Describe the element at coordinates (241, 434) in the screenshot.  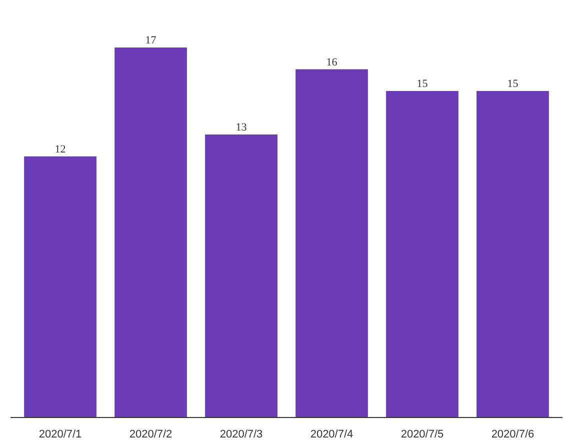
I see `x-tick-label: 2020/7/3` at that location.